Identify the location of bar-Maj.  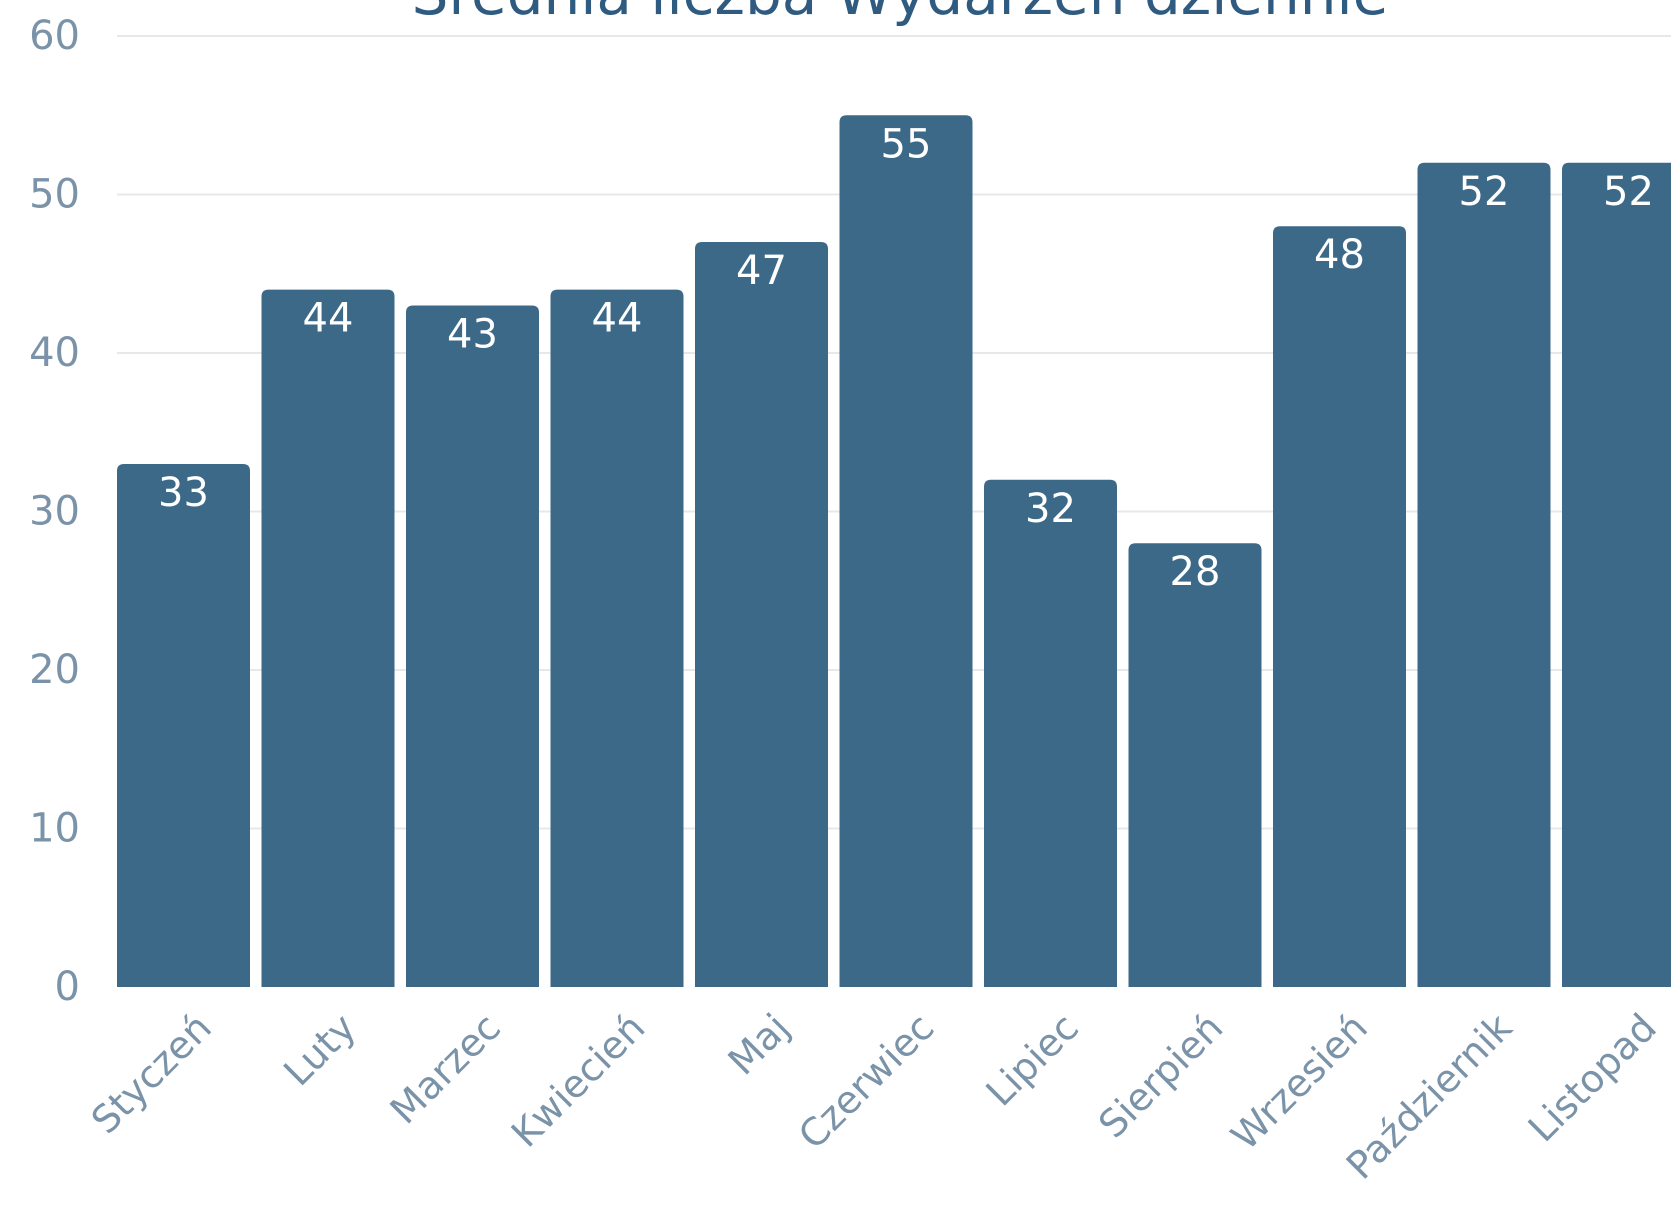
(761, 615).